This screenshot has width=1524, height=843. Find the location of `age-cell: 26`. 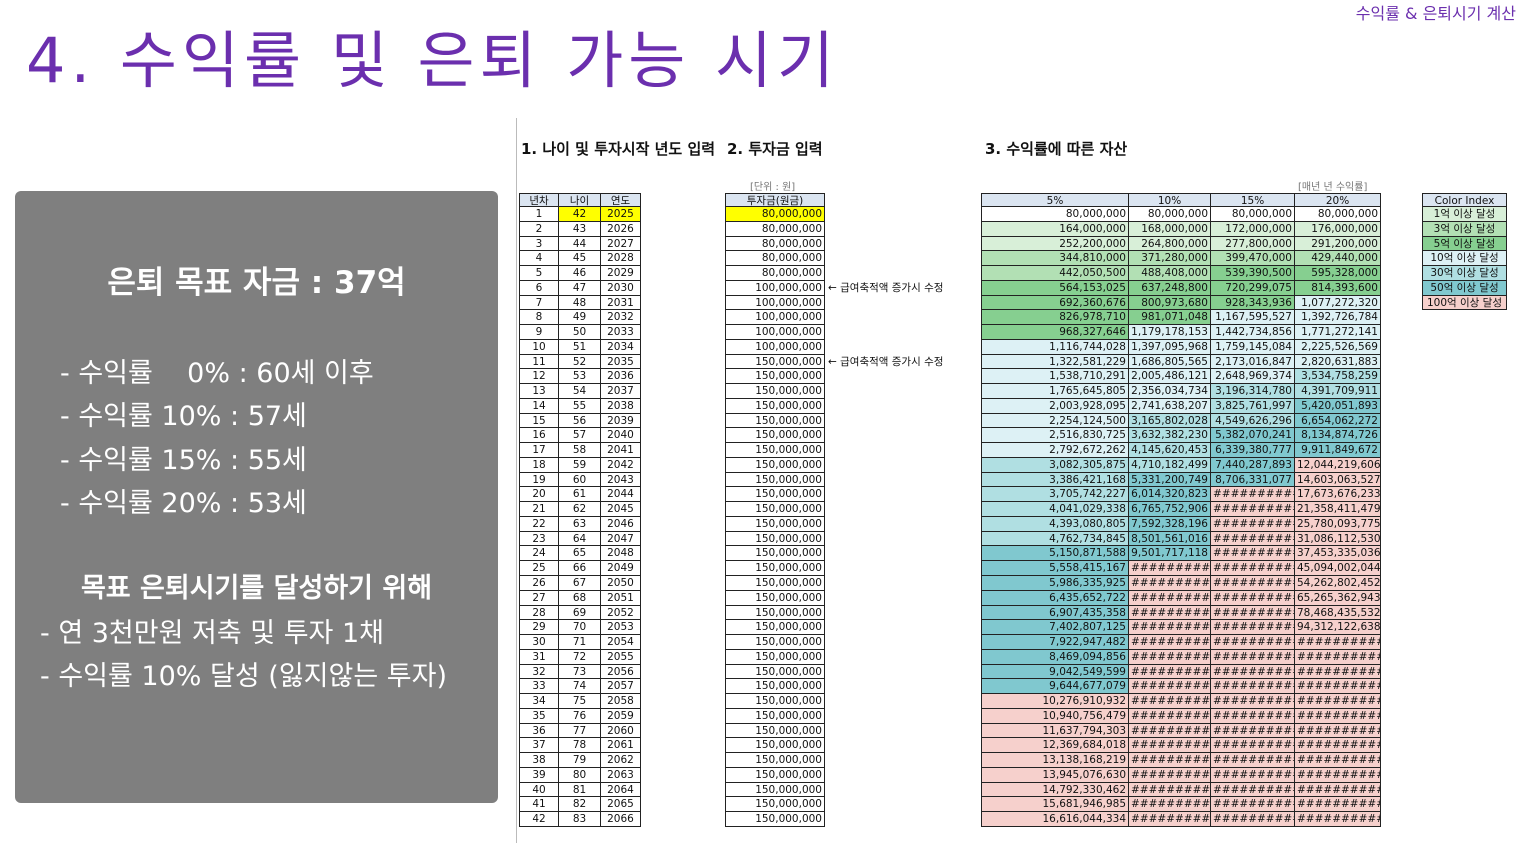

age-cell: 26 is located at coordinates (539, 583).